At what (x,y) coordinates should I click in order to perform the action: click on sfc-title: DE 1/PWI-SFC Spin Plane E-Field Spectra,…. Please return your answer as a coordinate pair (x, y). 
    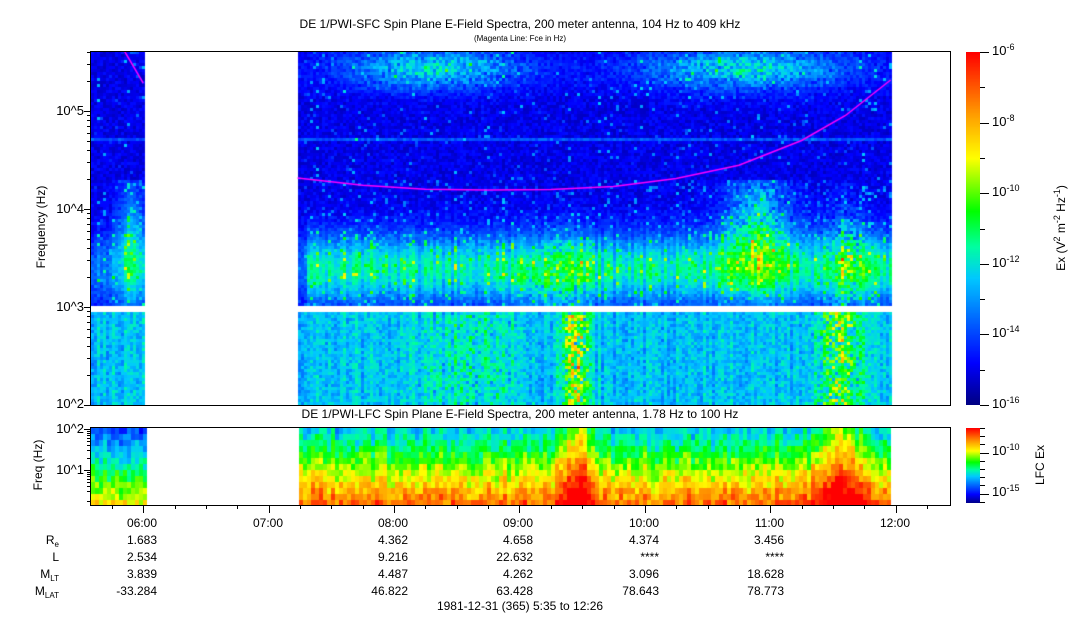
    Looking at the image, I should click on (520, 24).